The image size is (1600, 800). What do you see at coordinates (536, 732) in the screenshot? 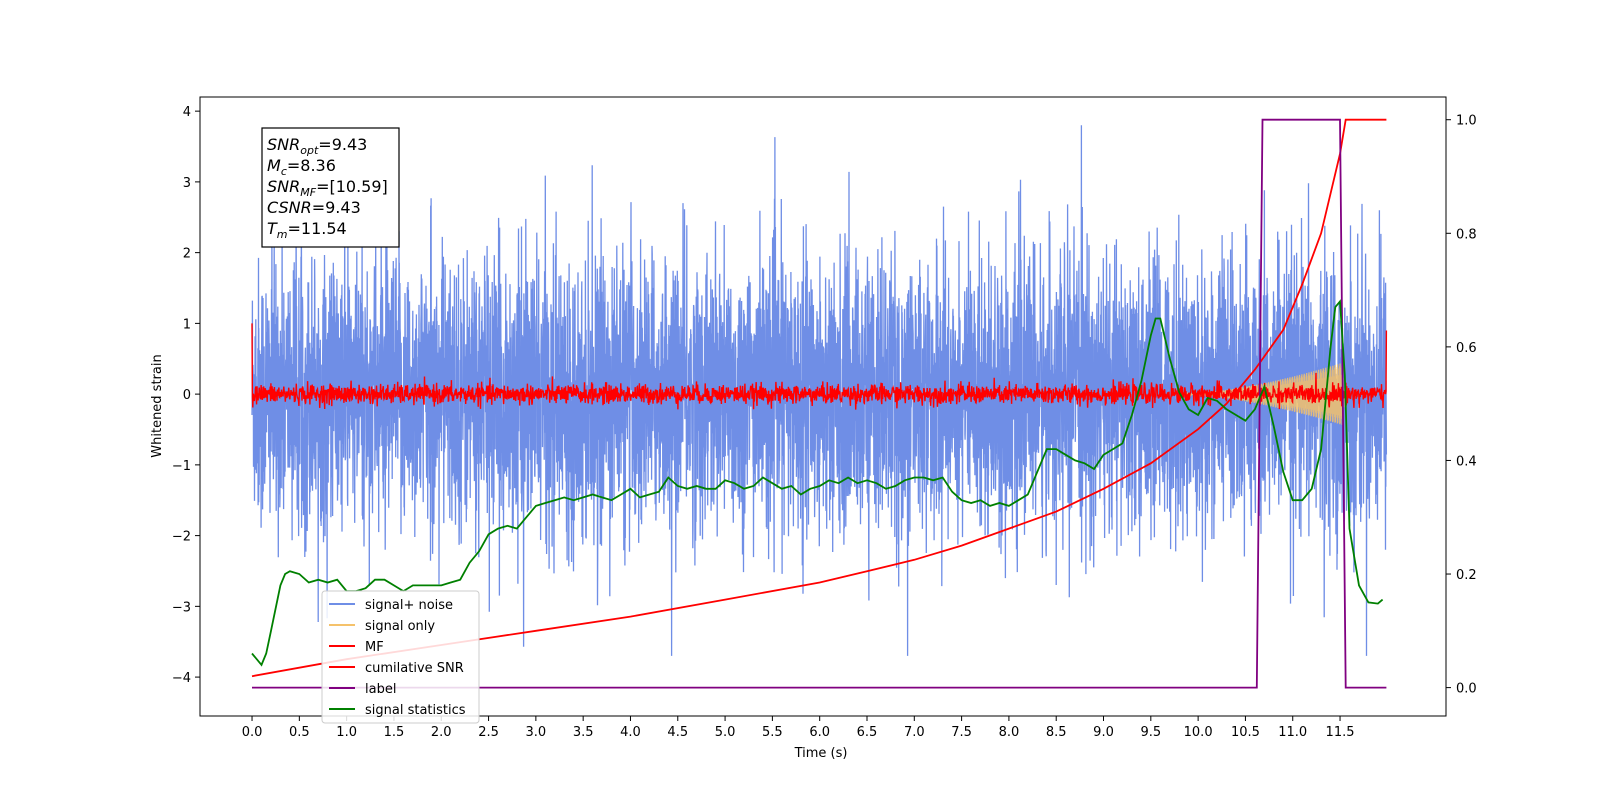
I see `x-tick-label: 3.0` at bounding box center [536, 732].